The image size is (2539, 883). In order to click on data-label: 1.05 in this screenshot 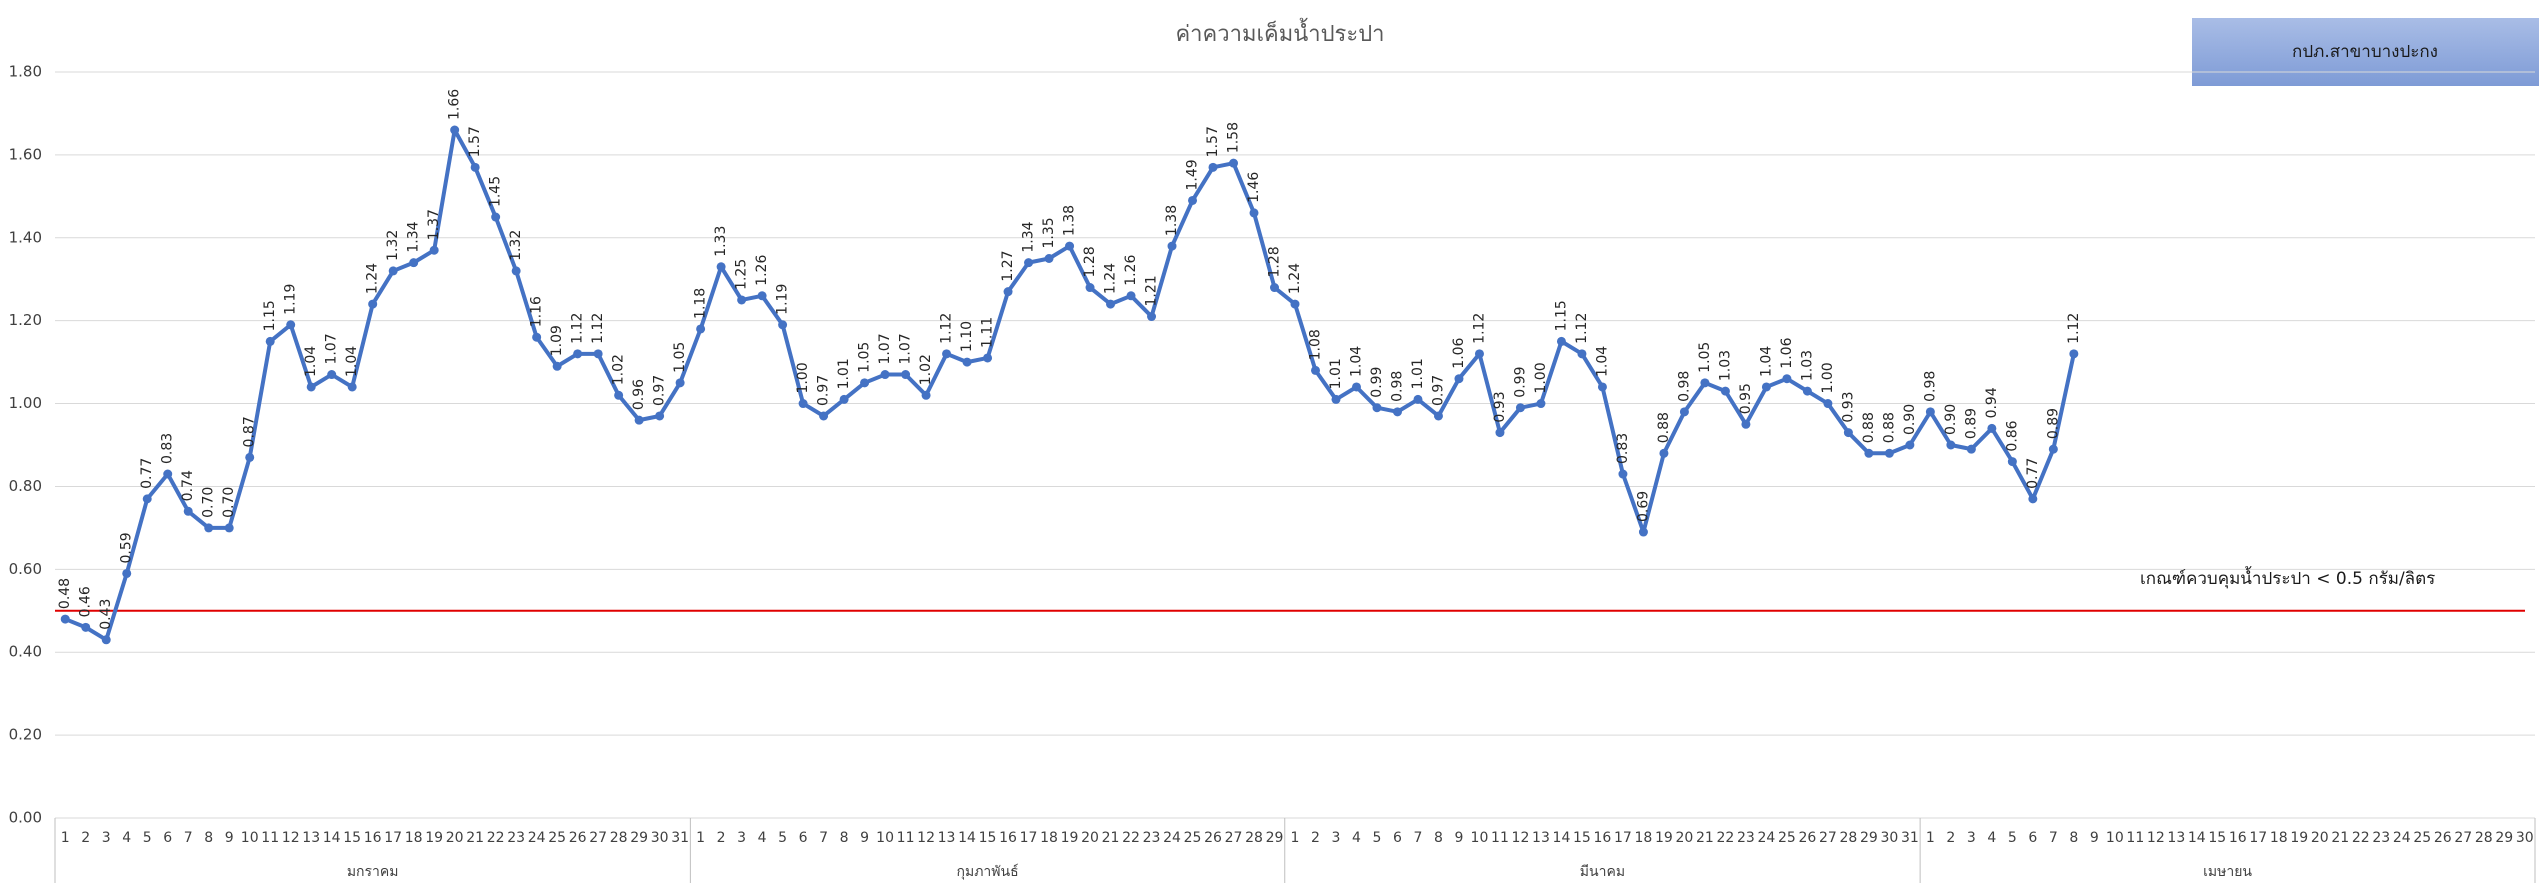, I will do `click(680, 357)`.